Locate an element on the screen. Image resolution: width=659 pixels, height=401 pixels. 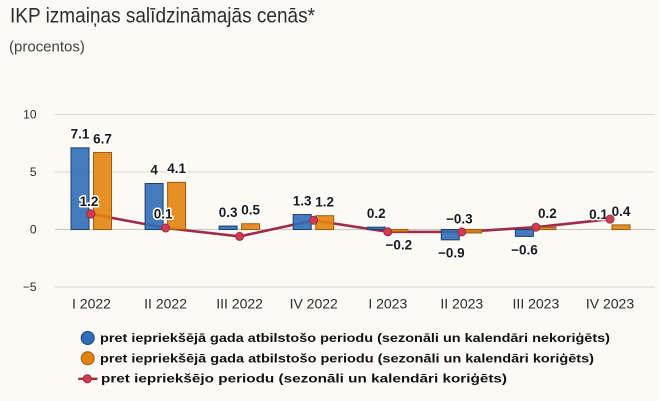
svg-text: 5 is located at coordinates (33, 172).